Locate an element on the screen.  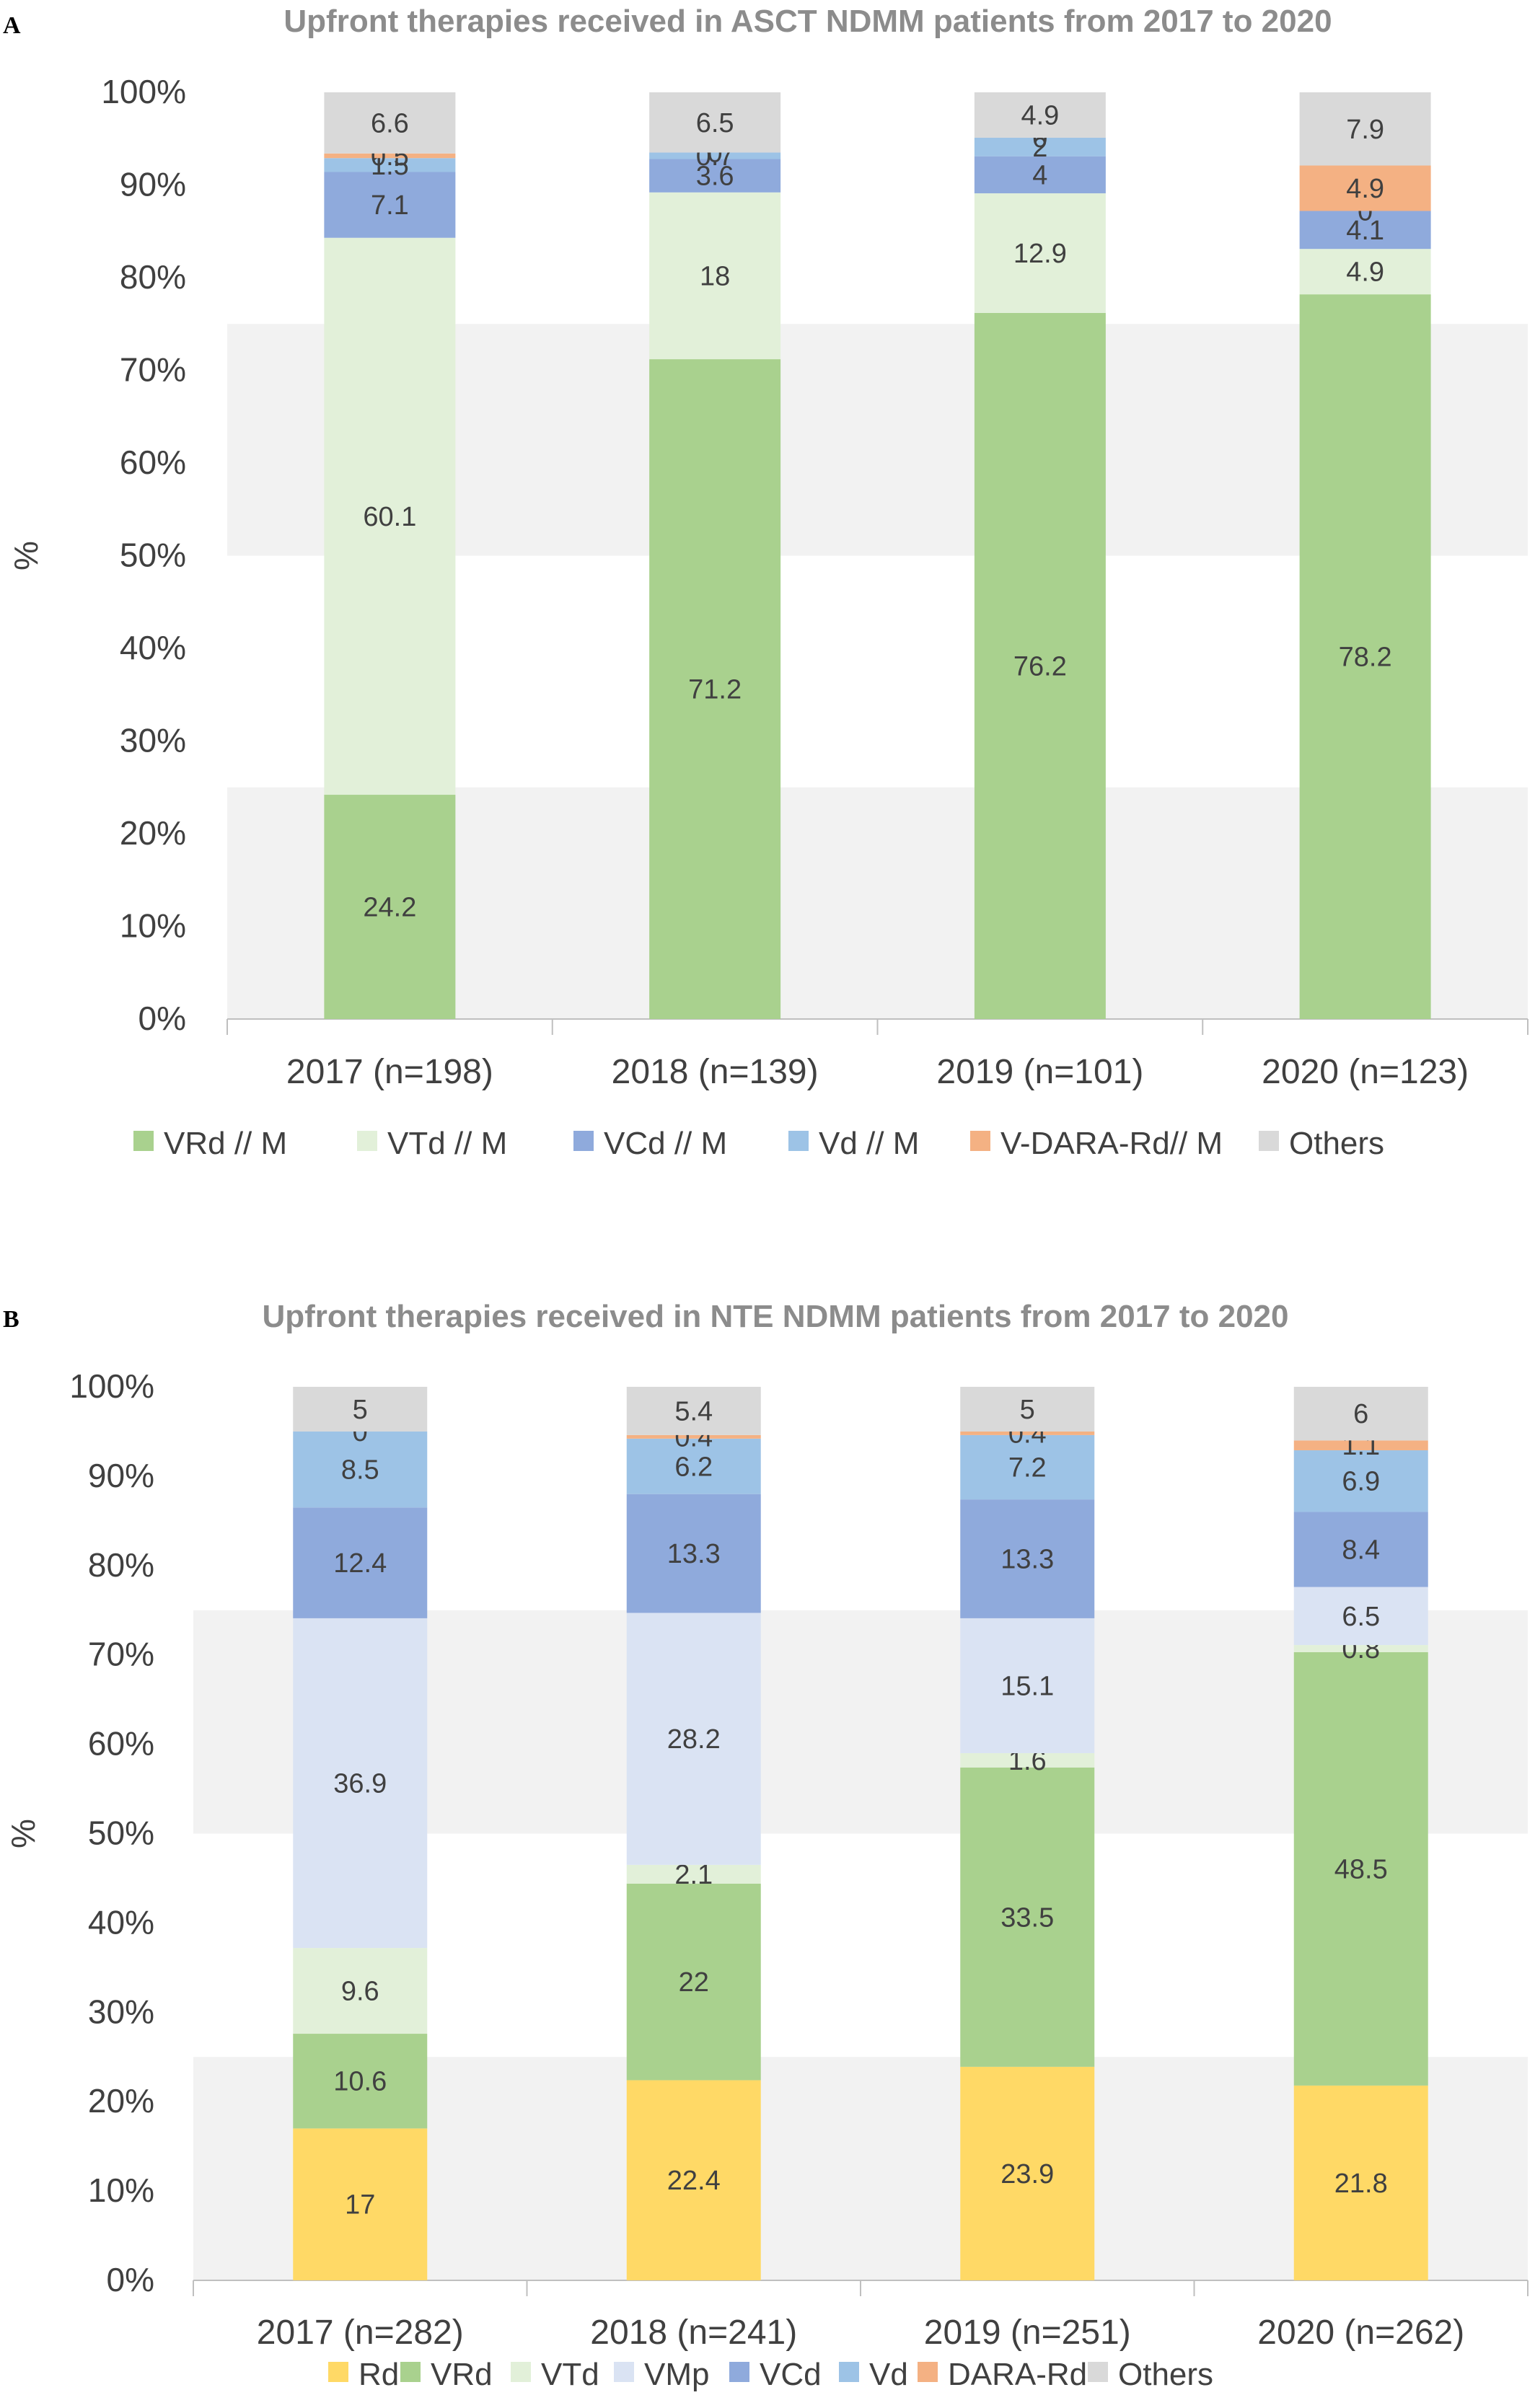
data-label: 10.6 is located at coordinates (360, 2082).